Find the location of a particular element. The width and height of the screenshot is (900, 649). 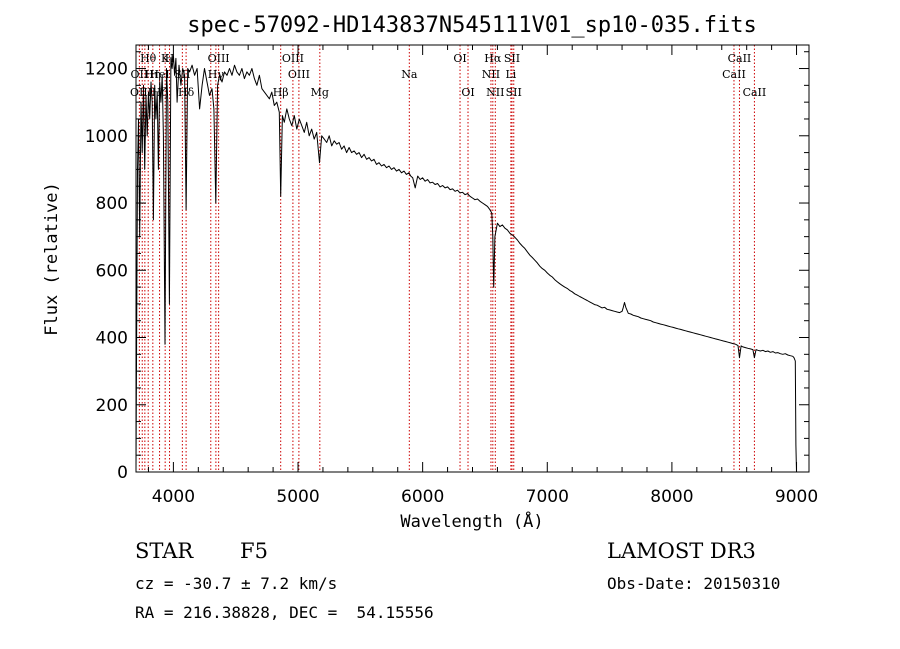

line-label: HeI is located at coordinates (159, 74).